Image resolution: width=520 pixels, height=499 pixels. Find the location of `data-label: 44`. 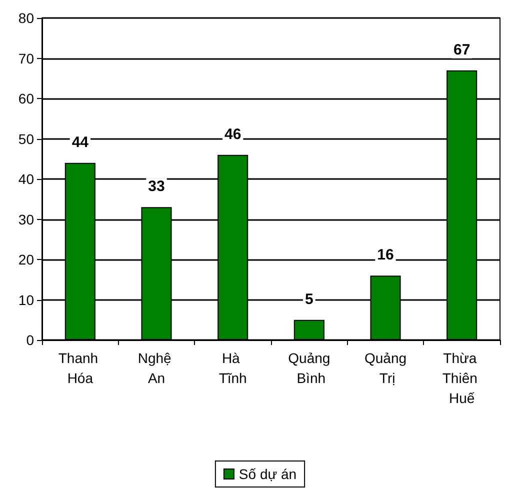

data-label: 44 is located at coordinates (81, 142).